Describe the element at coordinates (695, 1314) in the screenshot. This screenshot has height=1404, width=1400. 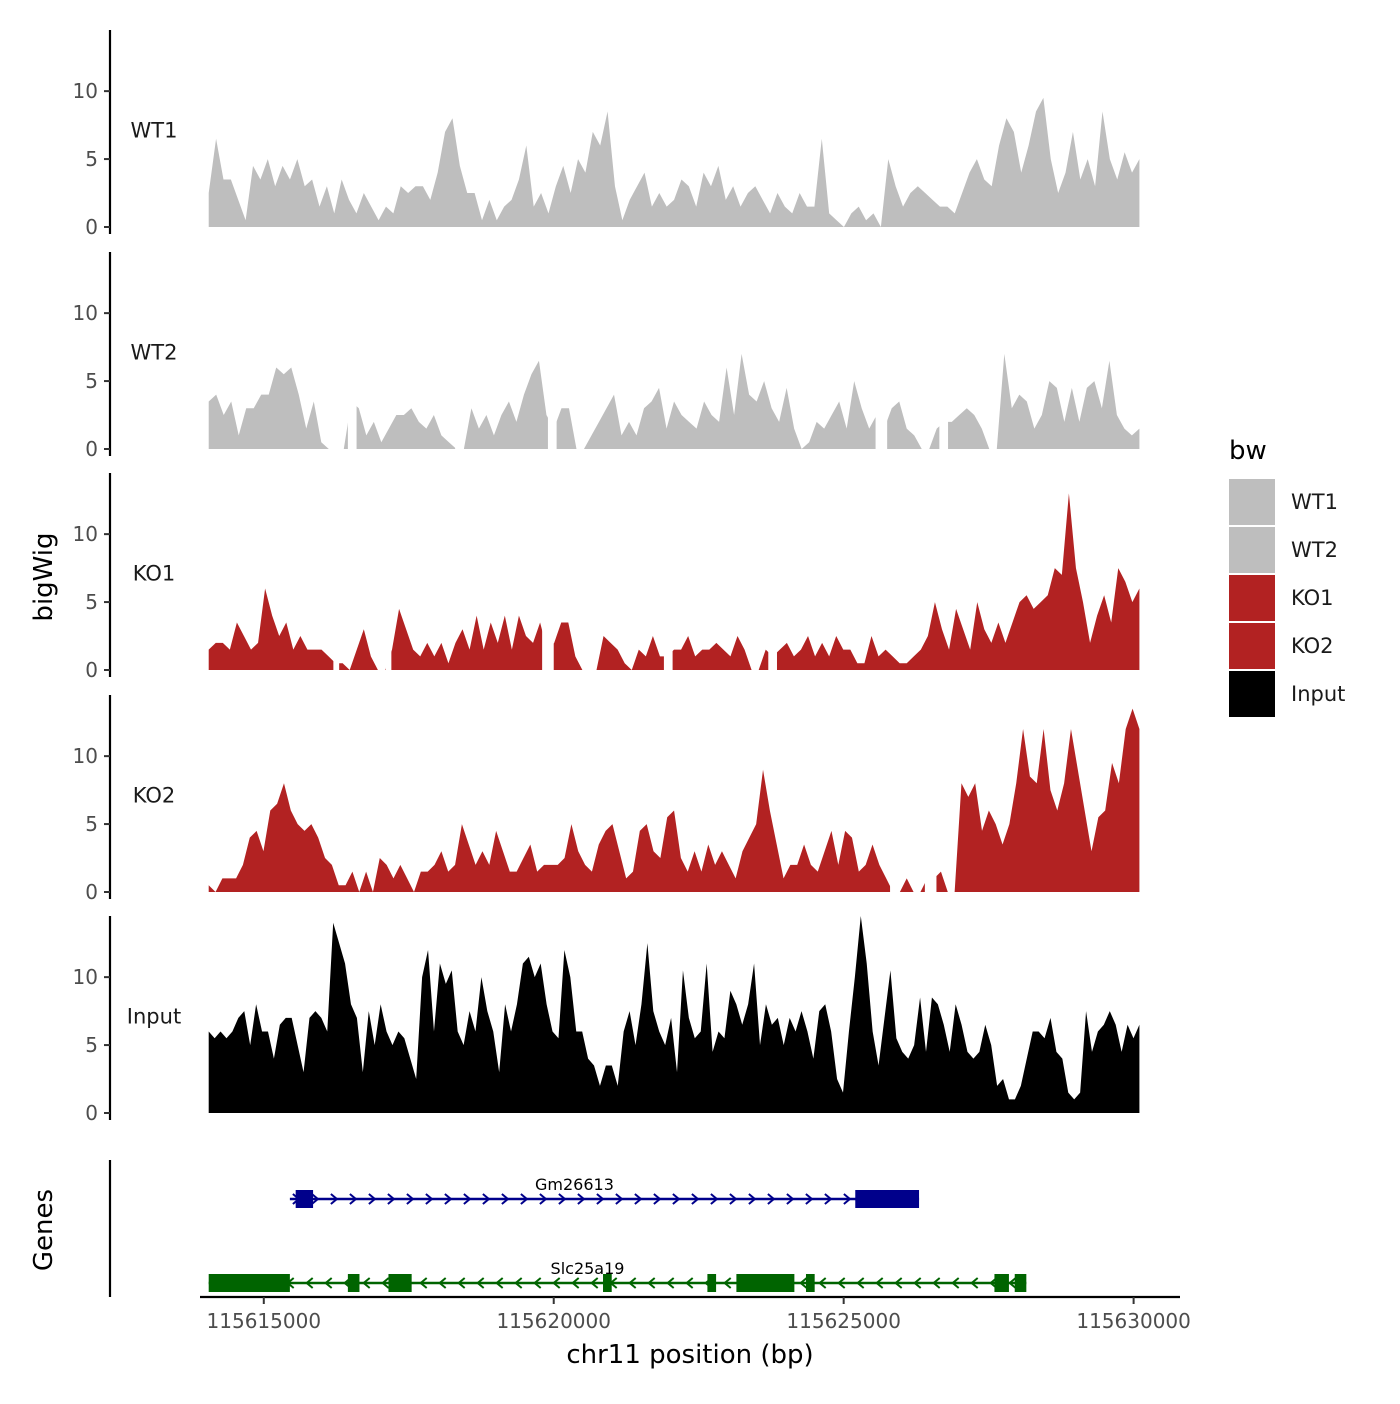
I see `x-axis: 115615000 115620000 115625000 115630000` at that location.